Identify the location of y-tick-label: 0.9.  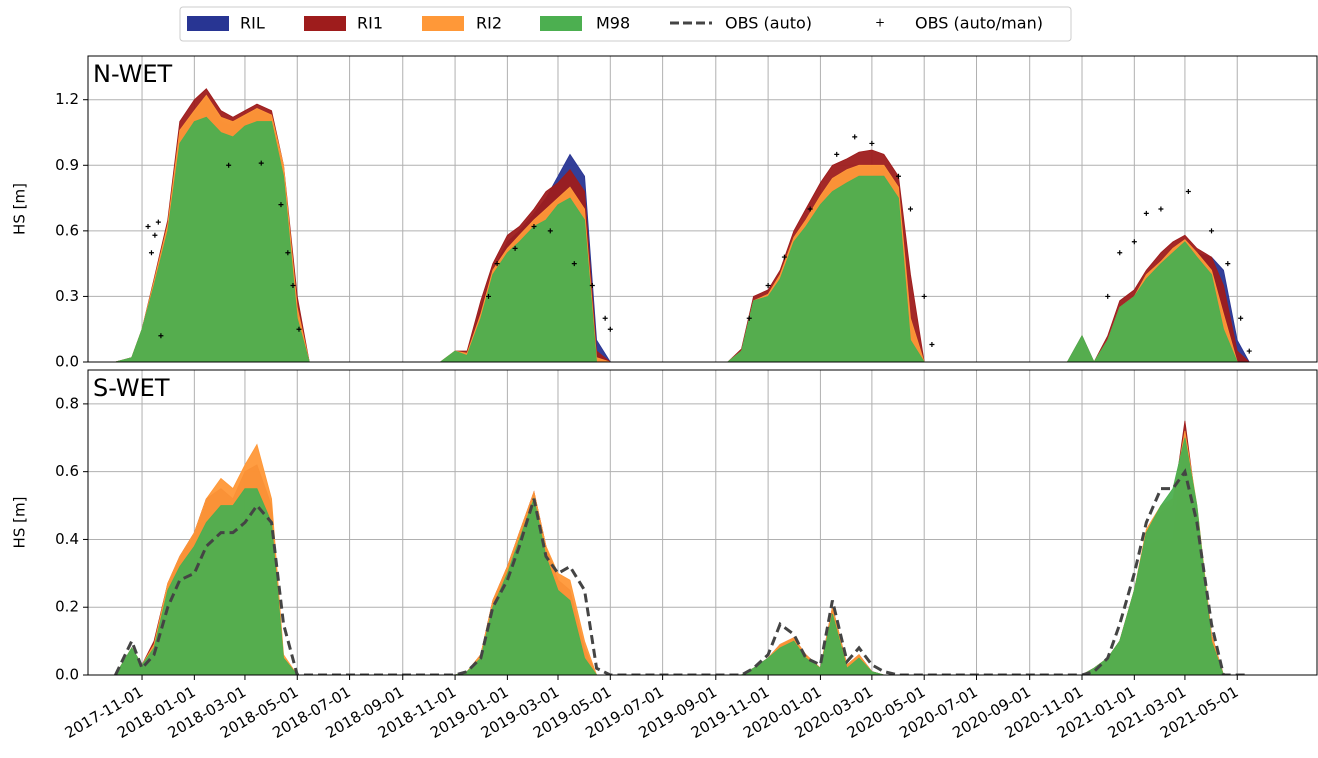
(67, 165).